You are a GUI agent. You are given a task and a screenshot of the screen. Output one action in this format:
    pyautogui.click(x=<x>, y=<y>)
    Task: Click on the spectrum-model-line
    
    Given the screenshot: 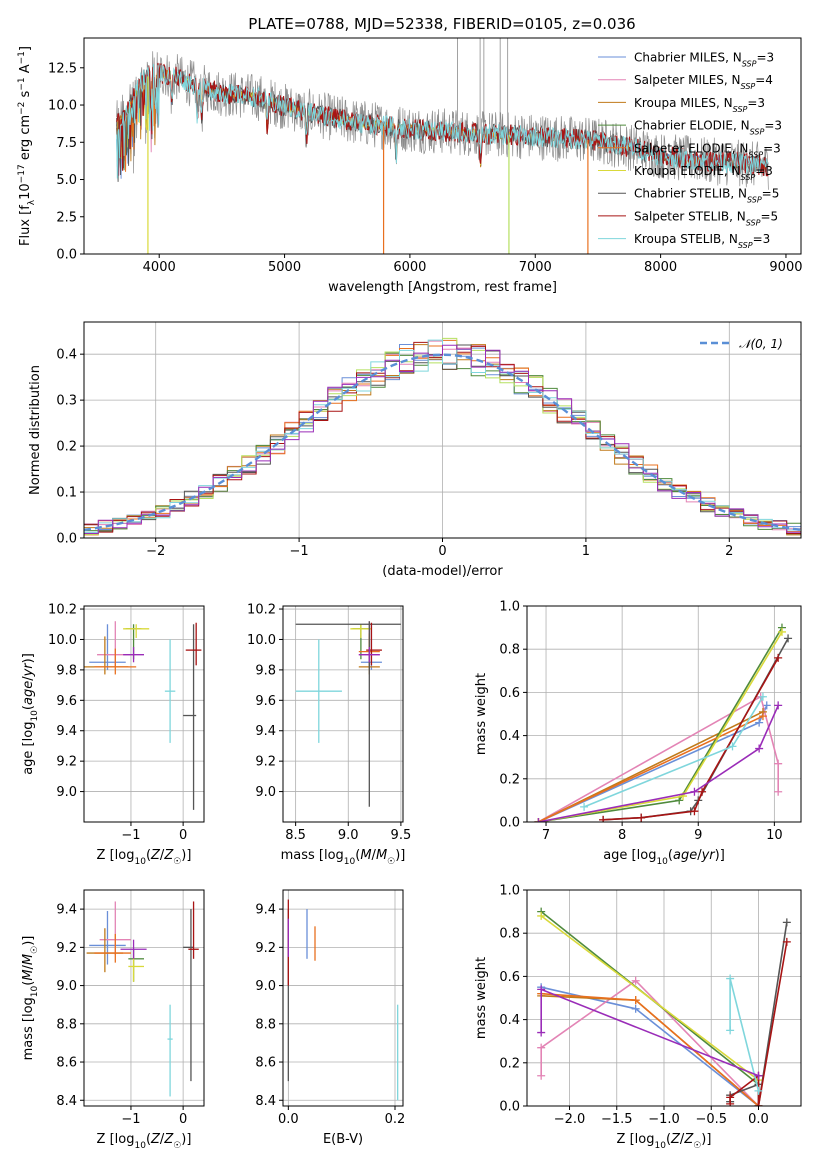 What is the action you would take?
    pyautogui.click(x=313, y=120)
    